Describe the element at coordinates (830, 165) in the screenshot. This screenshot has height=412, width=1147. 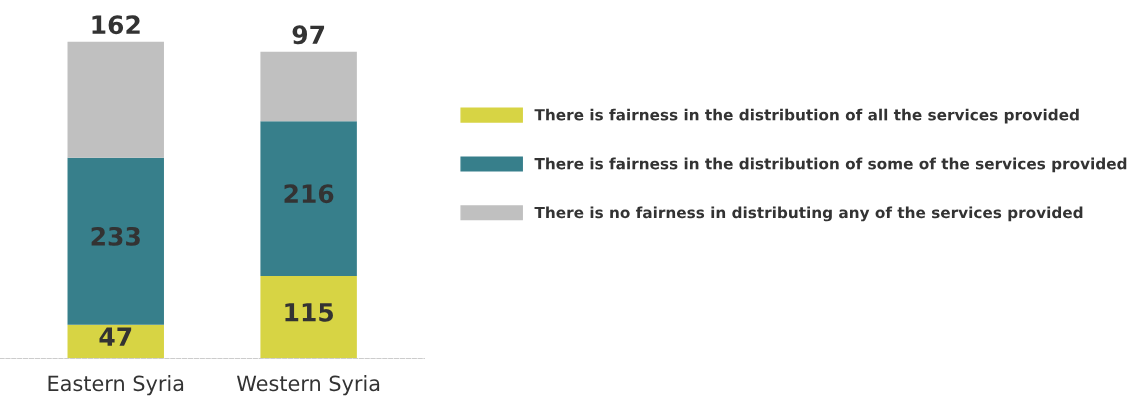
I see `legend-label: There is fairness in the distribution of some of the services provided` at that location.